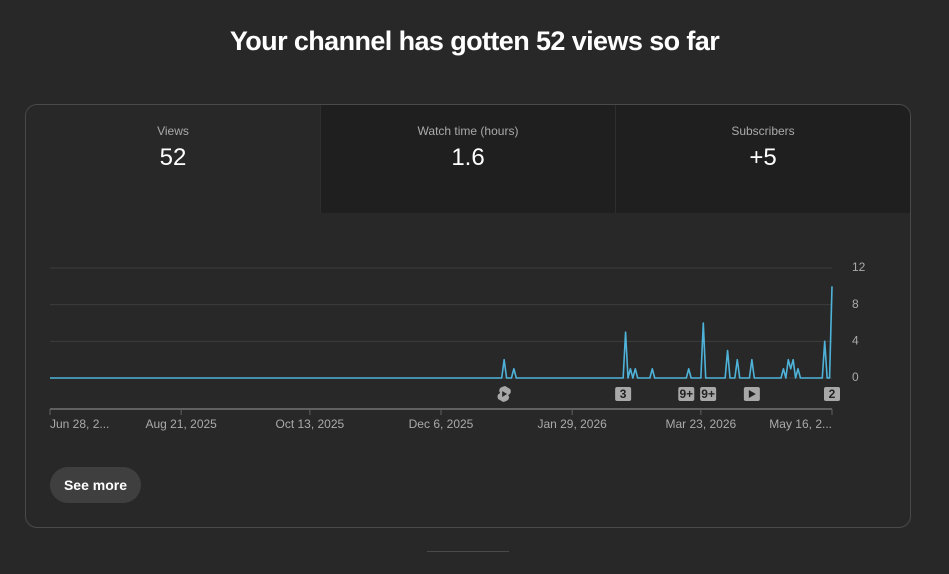 This screenshot has height=574, width=949. I want to click on page-title: Your channel has gotten 52 views so far, so click(474, 41).